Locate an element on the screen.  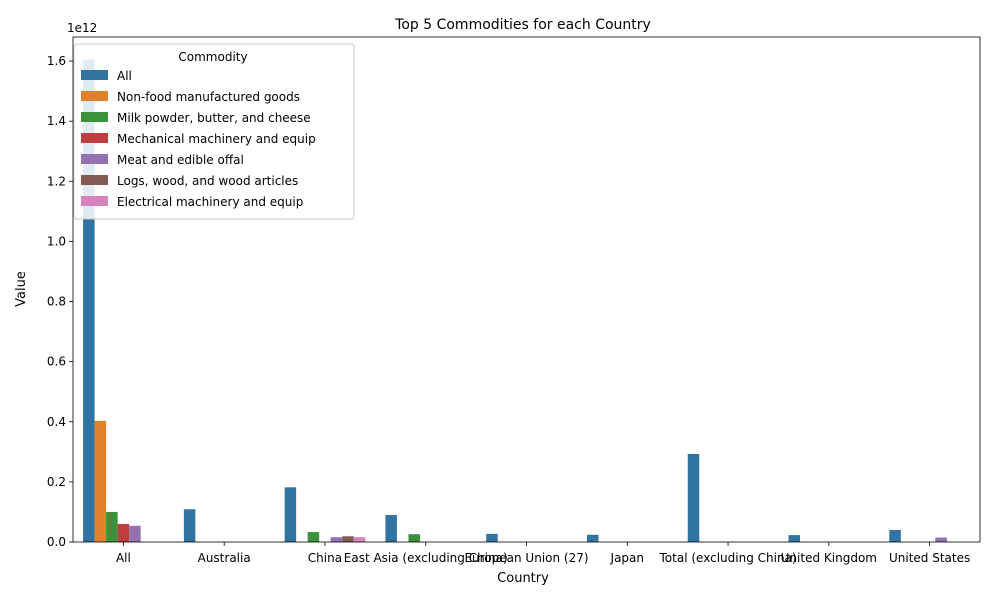
legend-title: Commodity is located at coordinates (212, 57).